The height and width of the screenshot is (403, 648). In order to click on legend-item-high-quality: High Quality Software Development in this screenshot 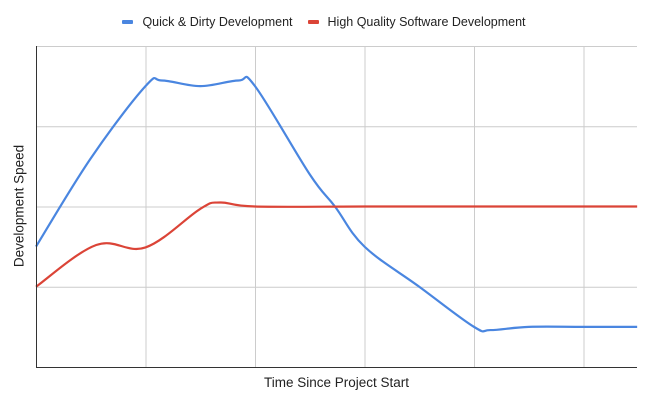, I will do `click(416, 22)`.